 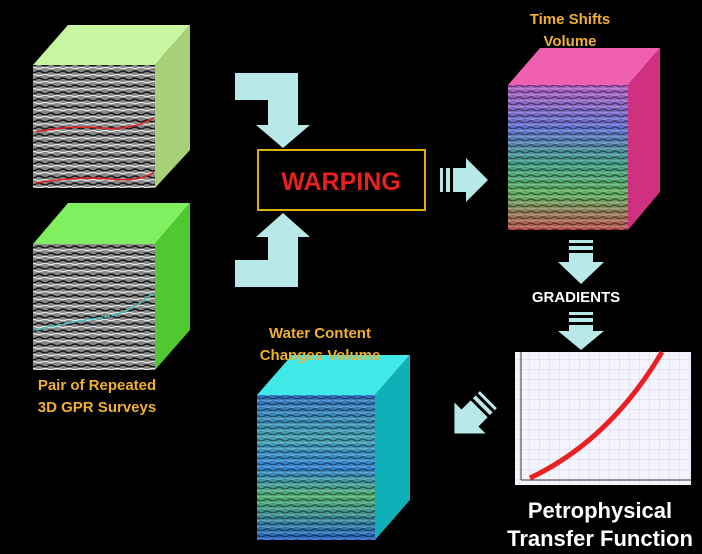 I want to click on water-content-cube, so click(x=333, y=447).